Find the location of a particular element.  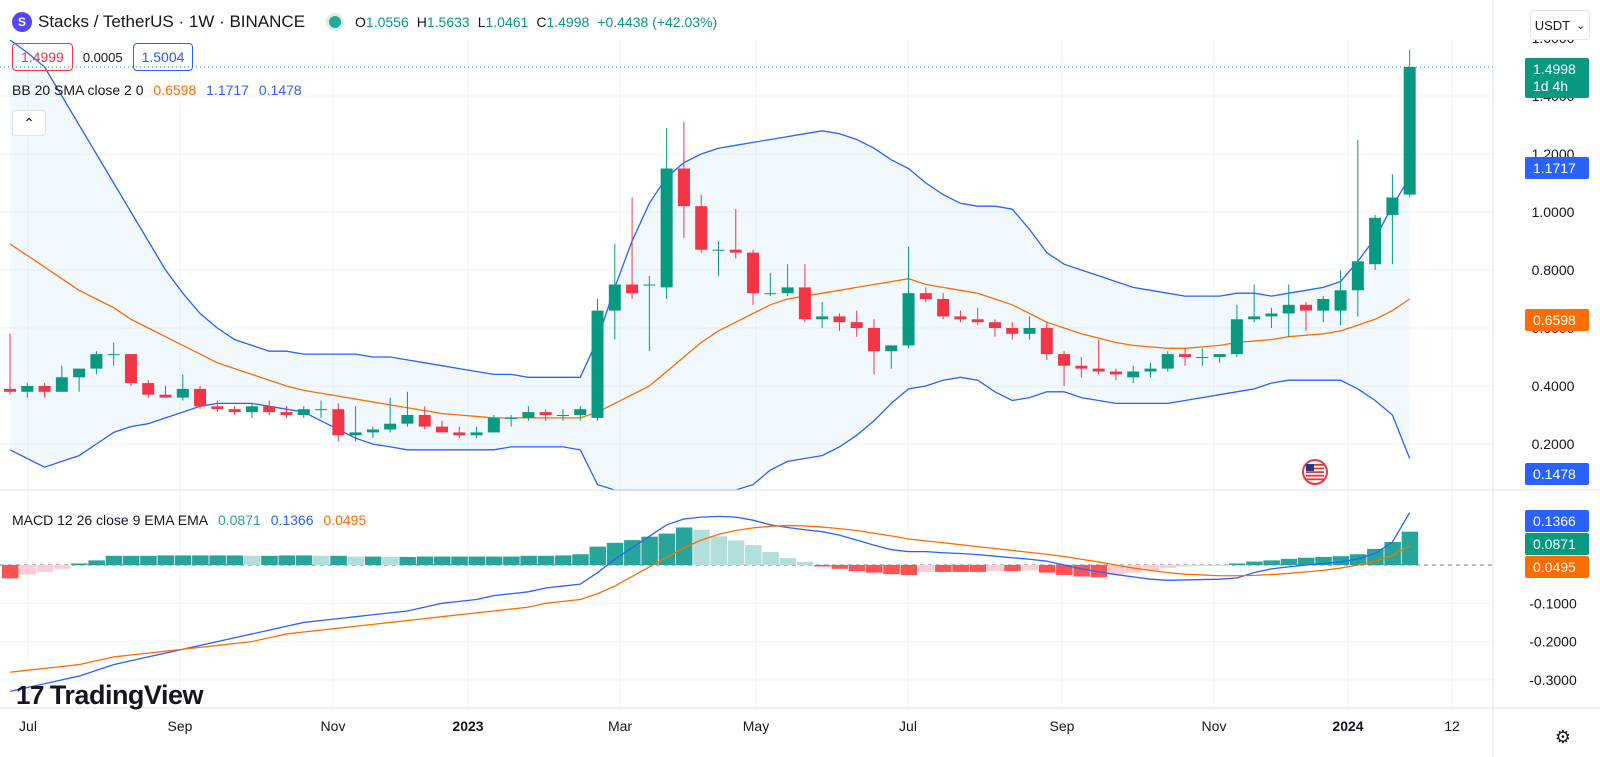

collapse-legend-button: ⌃ is located at coordinates (29, 123).